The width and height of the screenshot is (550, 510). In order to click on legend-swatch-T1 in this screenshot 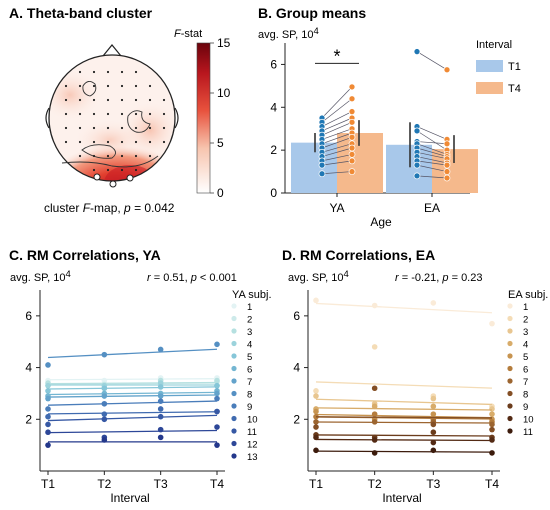, I will do `click(489, 66)`.